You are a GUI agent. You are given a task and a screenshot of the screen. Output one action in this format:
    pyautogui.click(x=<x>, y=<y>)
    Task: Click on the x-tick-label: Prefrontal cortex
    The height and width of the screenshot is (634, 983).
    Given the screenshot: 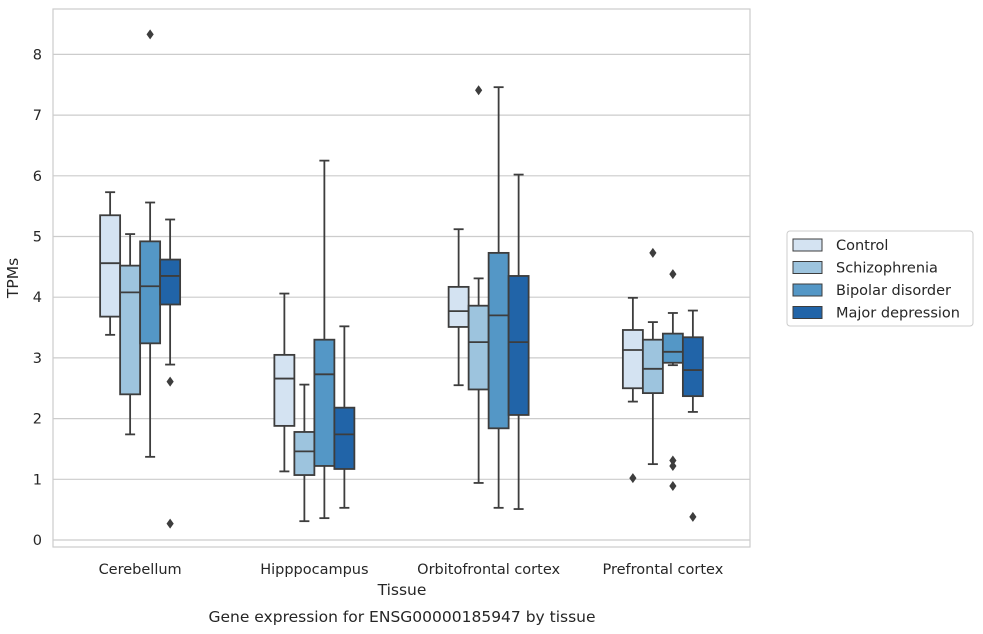 What is the action you would take?
    pyautogui.click(x=662, y=570)
    